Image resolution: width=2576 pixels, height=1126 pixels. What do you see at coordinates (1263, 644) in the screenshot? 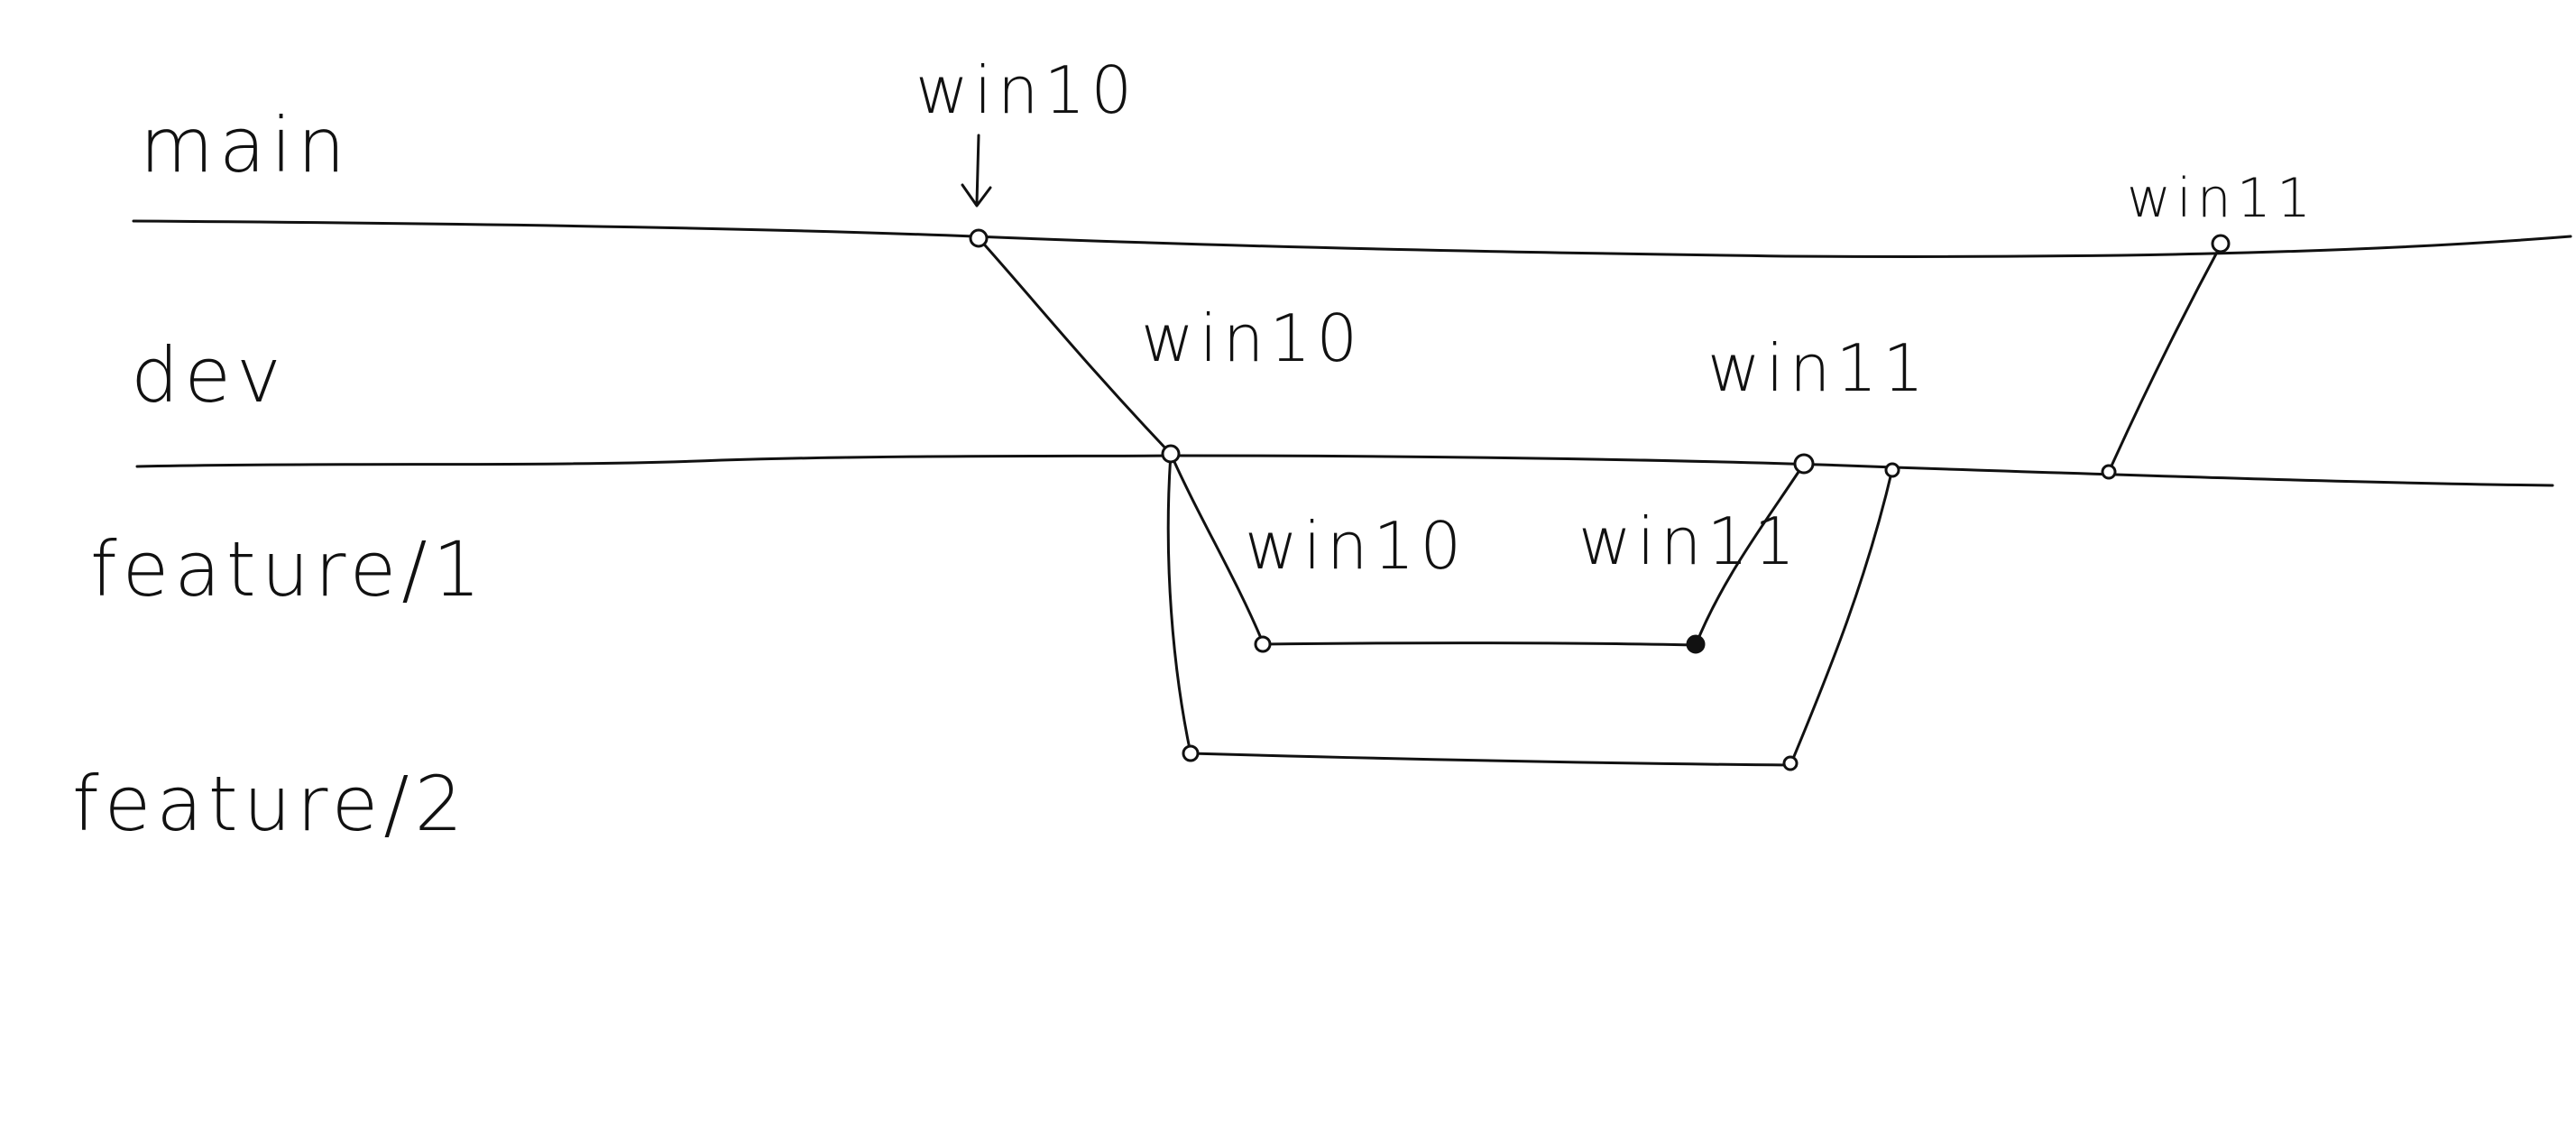
I see `commit-feature-1-win10` at bounding box center [1263, 644].